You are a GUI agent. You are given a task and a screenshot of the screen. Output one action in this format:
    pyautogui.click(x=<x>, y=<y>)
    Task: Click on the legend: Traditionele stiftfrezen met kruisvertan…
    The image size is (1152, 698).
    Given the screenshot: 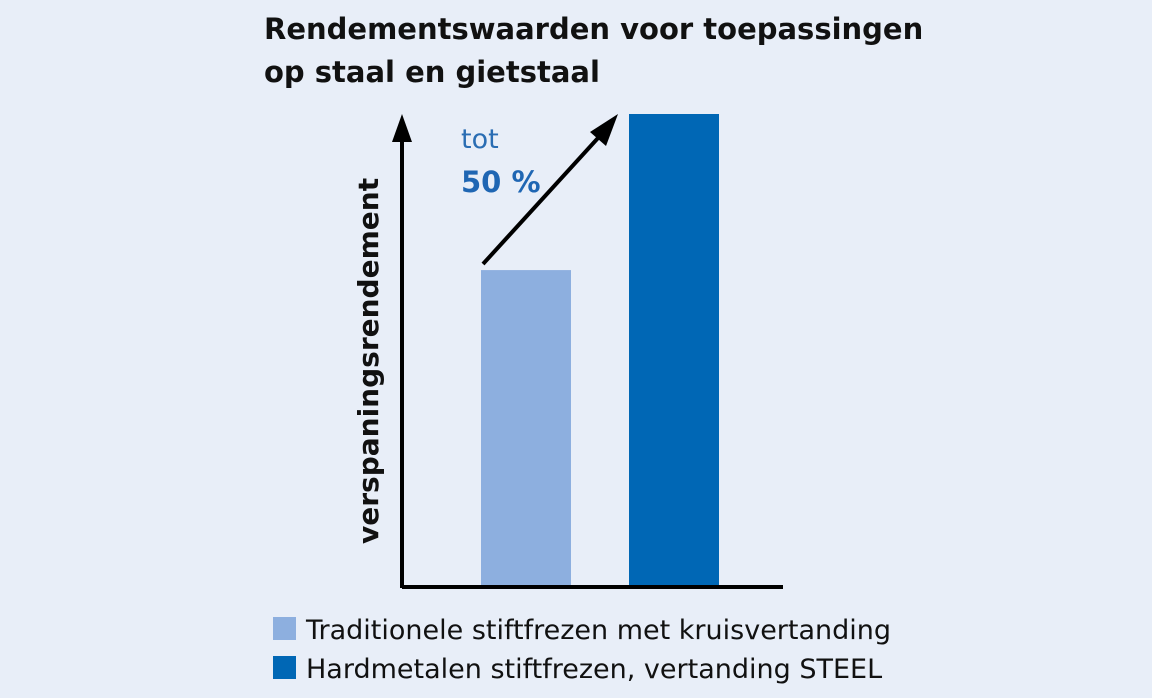 What is the action you would take?
    pyautogui.click(x=582, y=650)
    